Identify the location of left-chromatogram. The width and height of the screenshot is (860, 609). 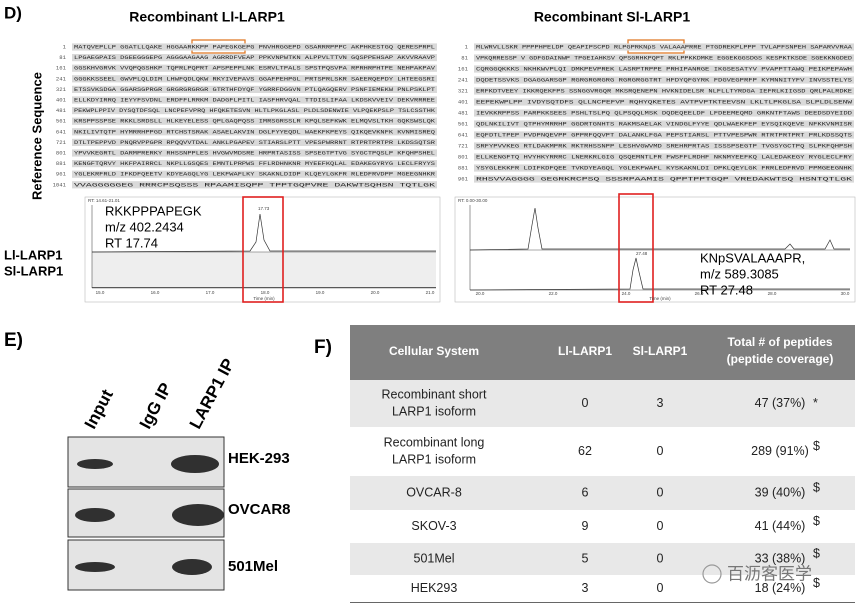
(262, 249).